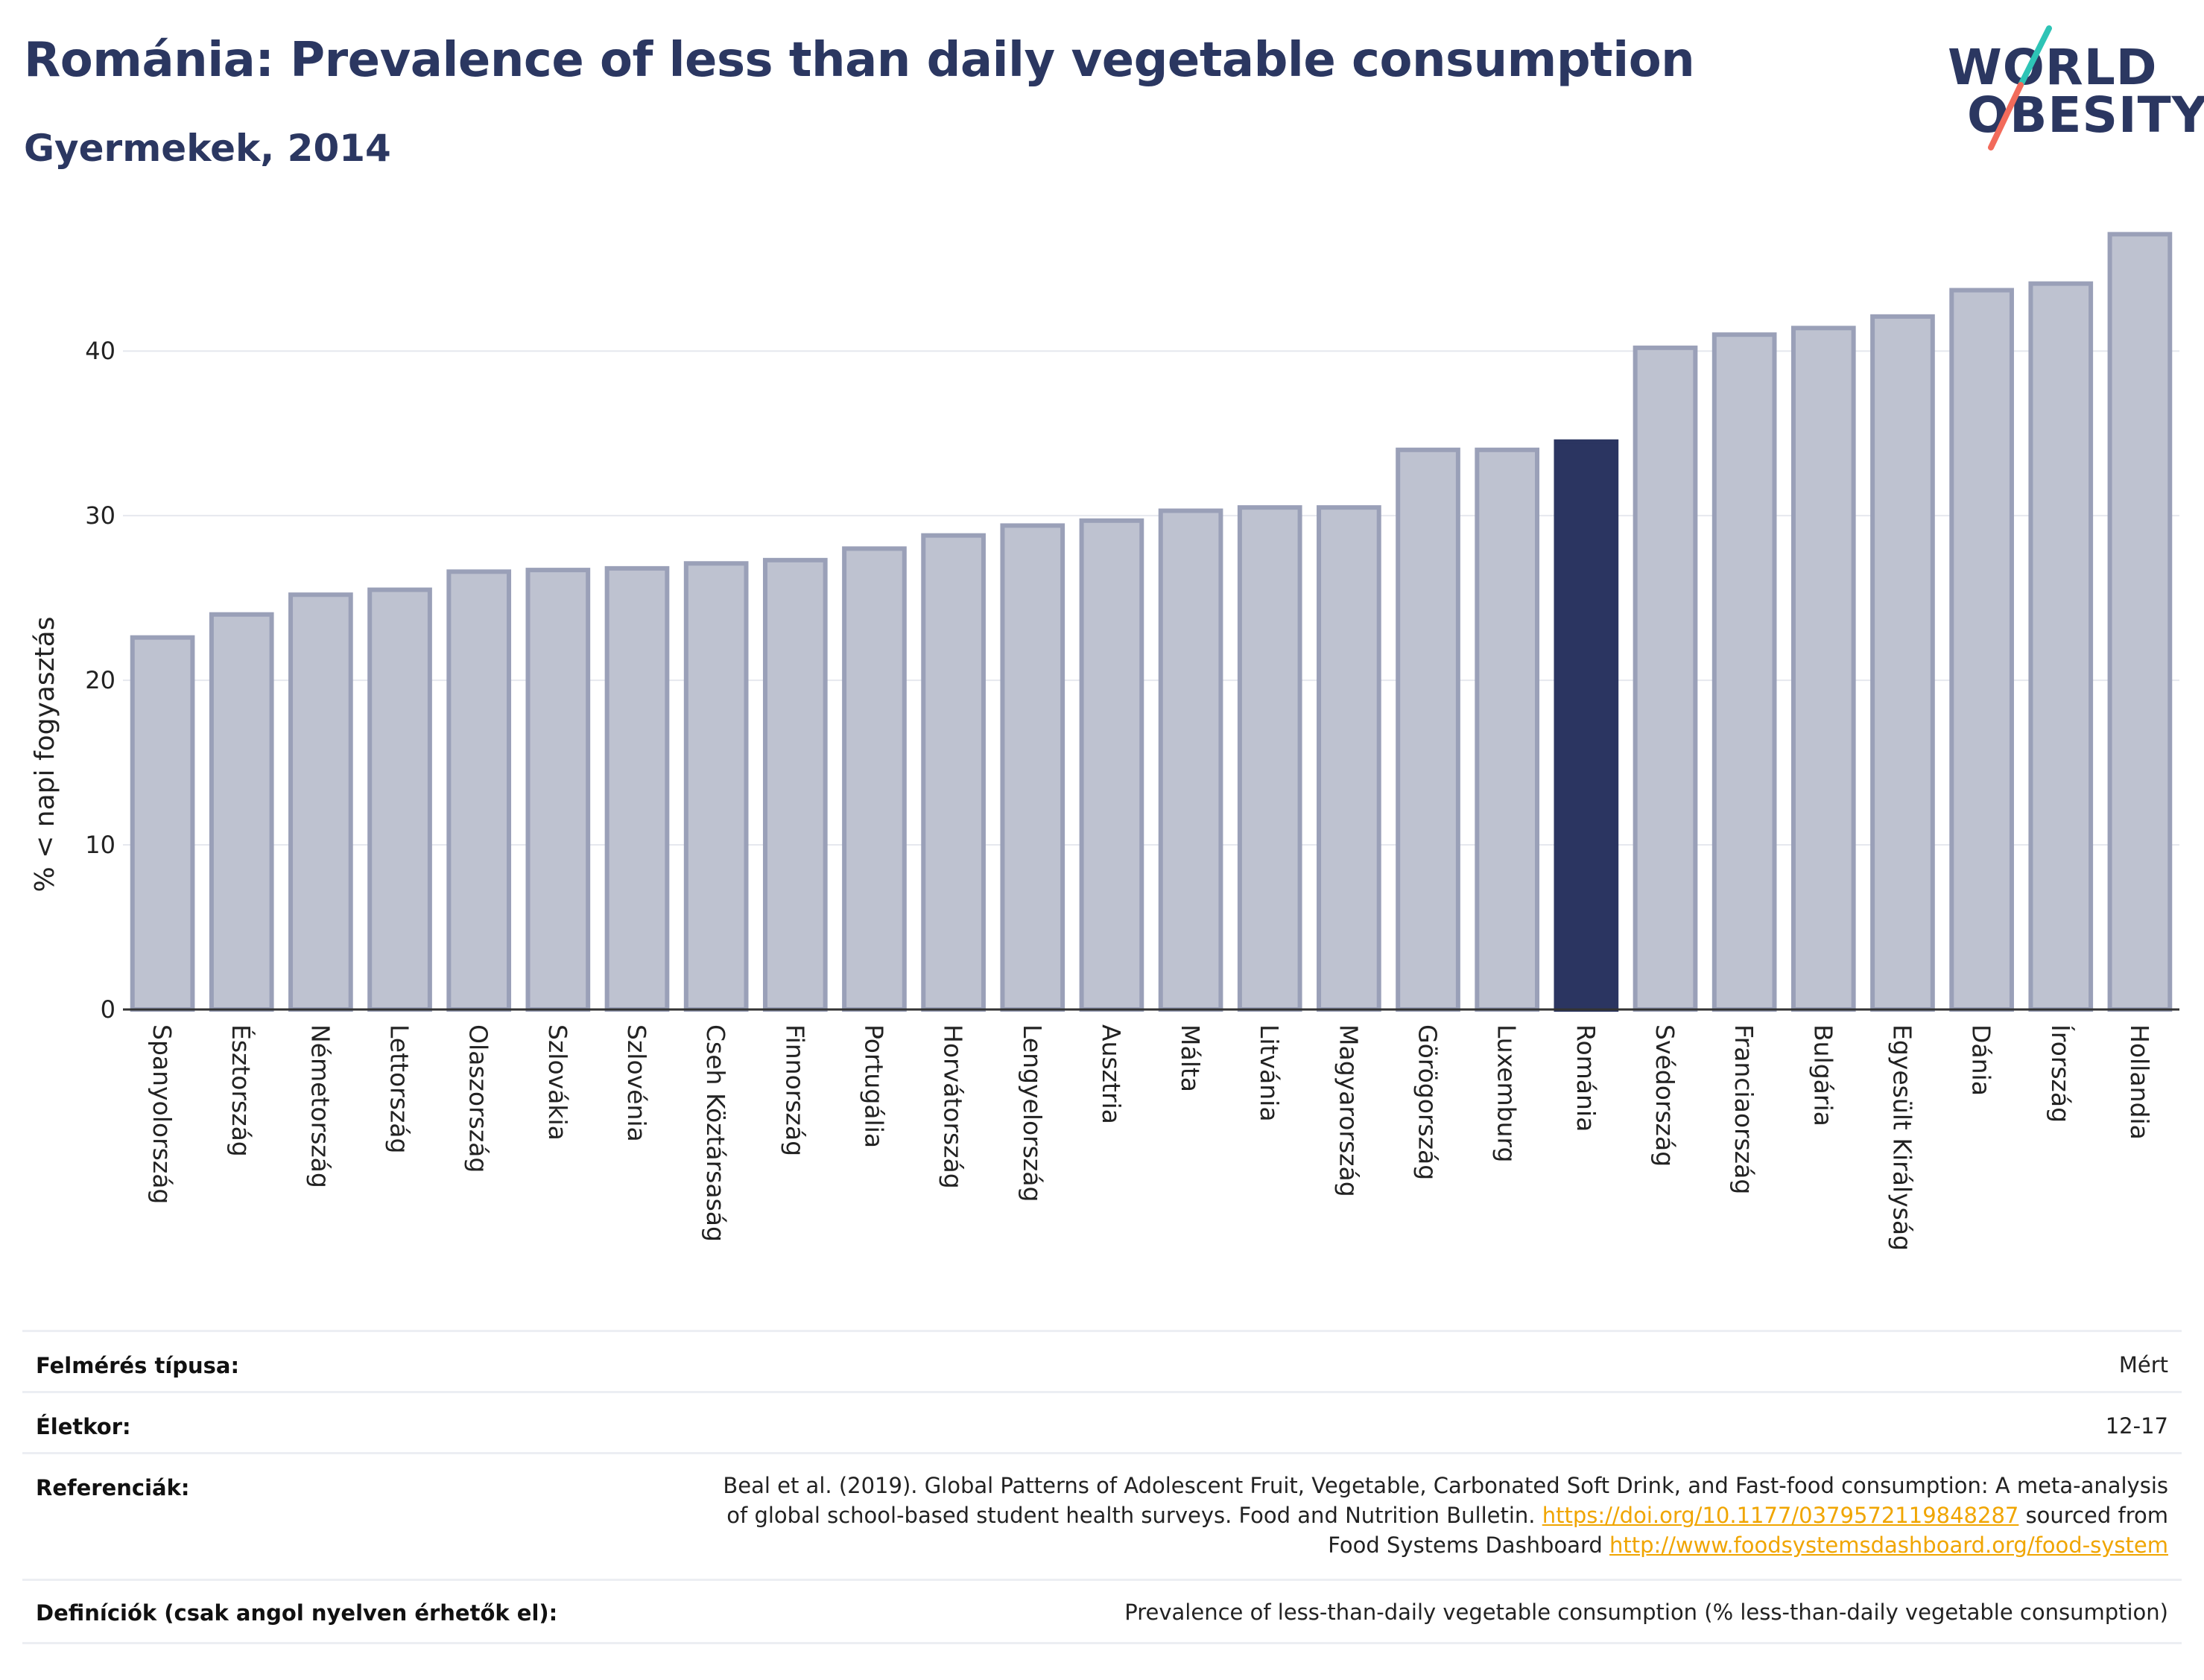  What do you see at coordinates (1822, 1075) in the screenshot?
I see `x-tick-label: Bulgária` at bounding box center [1822, 1075].